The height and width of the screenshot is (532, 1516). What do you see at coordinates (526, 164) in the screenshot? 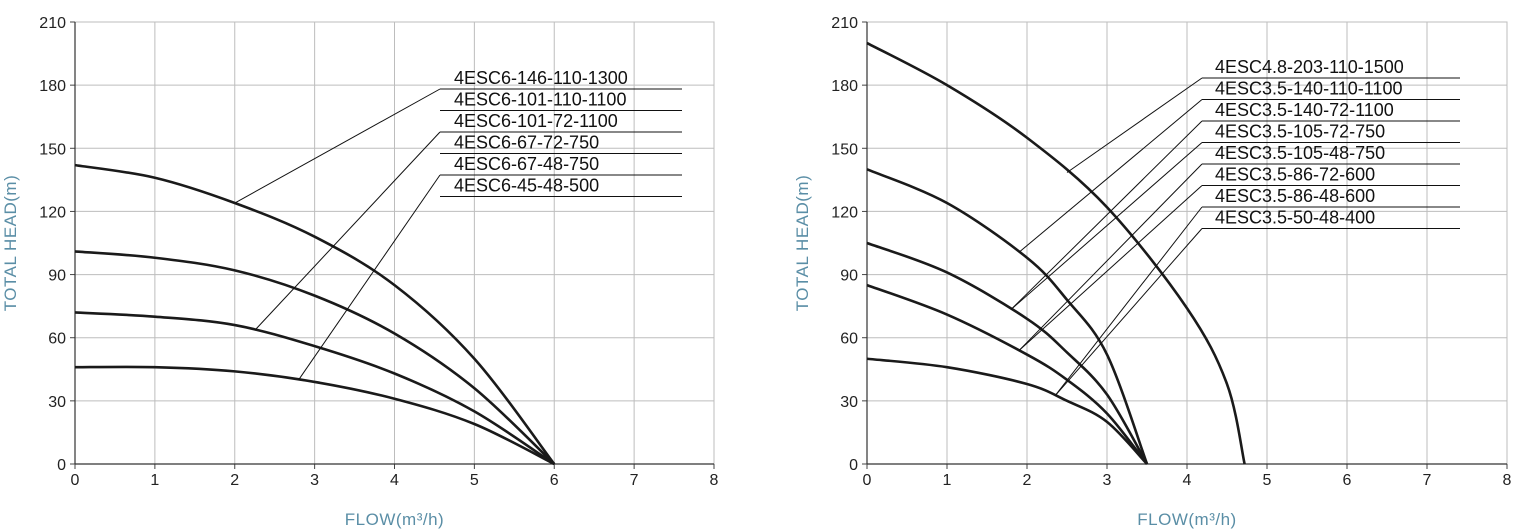
I see `legend-label-5: 4ESC6-67-48-750` at bounding box center [526, 164].